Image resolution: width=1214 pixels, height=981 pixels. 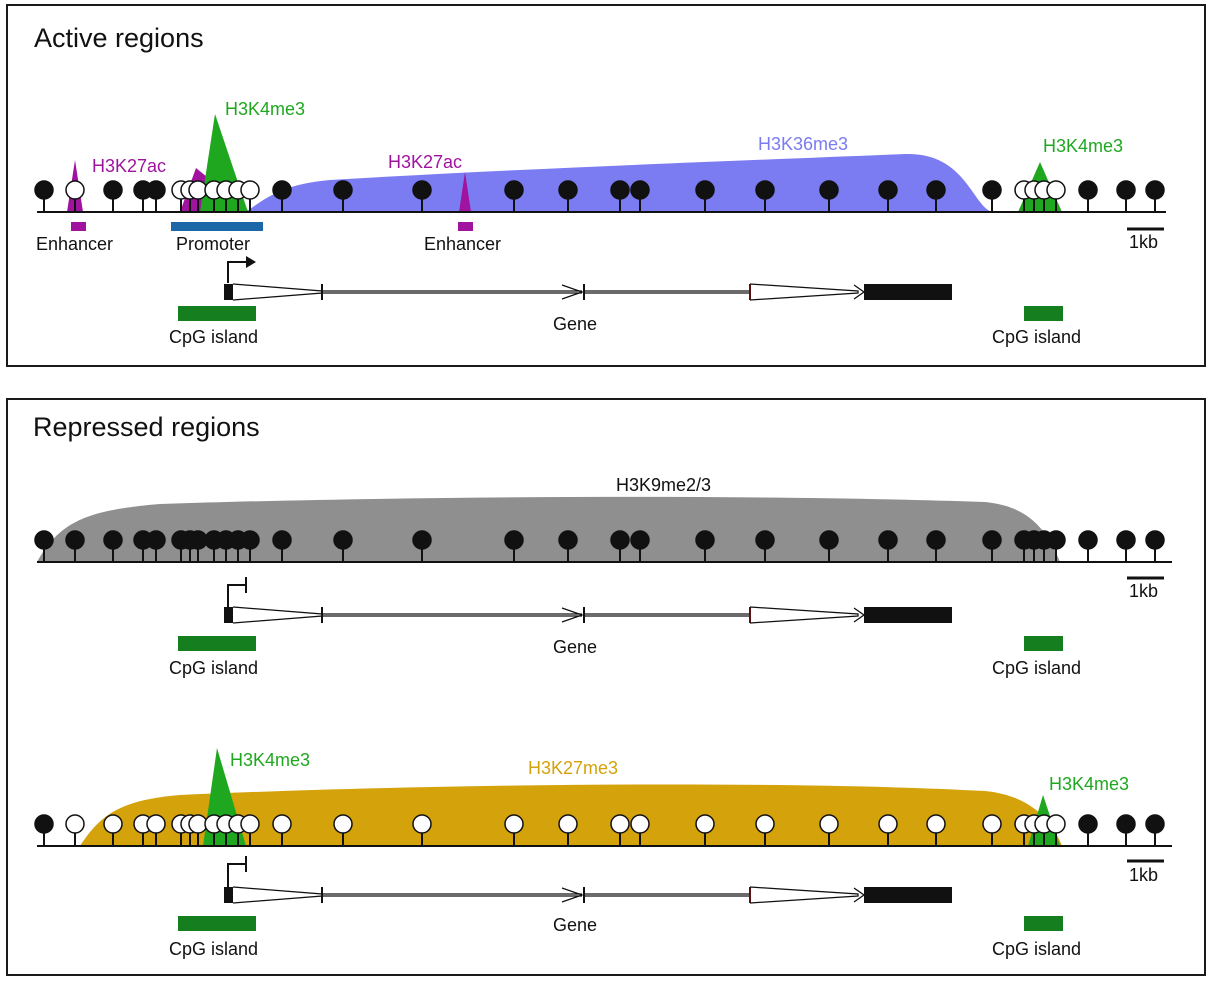 I want to click on k27-cpg-sites, so click(x=599, y=830).